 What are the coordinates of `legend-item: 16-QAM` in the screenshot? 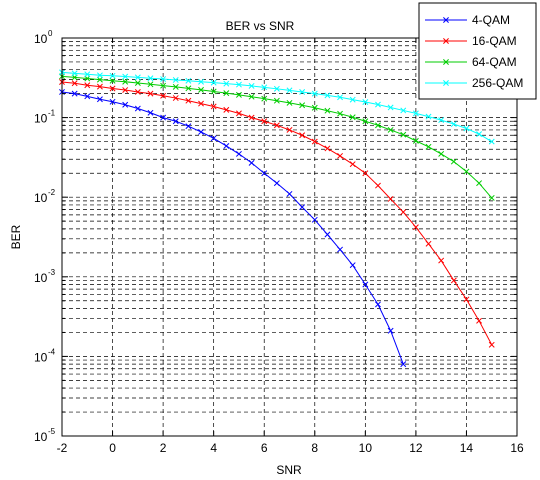 It's located at (471, 41).